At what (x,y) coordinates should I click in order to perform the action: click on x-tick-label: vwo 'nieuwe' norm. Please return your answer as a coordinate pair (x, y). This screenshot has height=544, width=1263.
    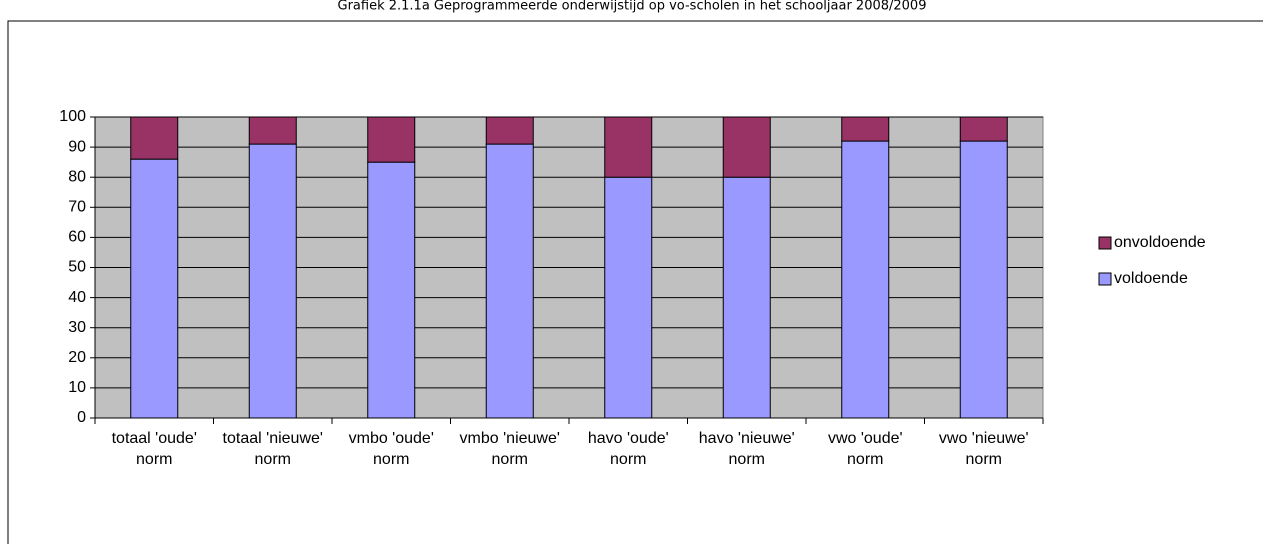
    Looking at the image, I should click on (983, 449).